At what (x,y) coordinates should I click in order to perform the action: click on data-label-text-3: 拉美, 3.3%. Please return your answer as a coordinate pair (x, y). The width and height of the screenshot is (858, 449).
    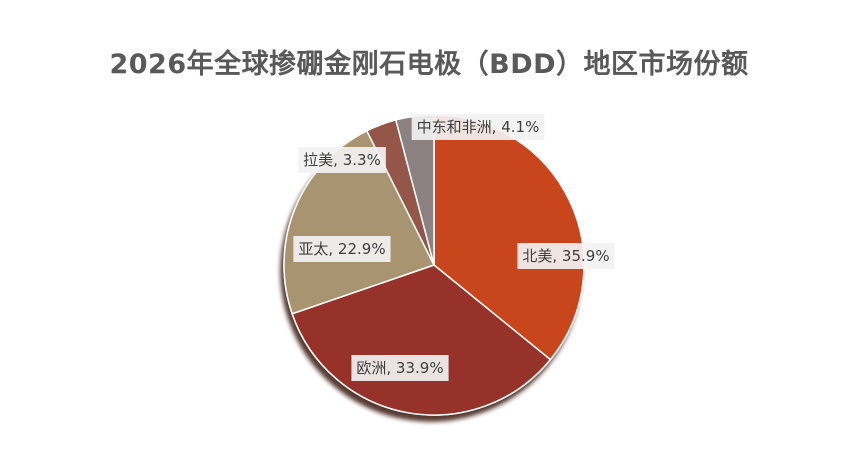
    Looking at the image, I should click on (342, 160).